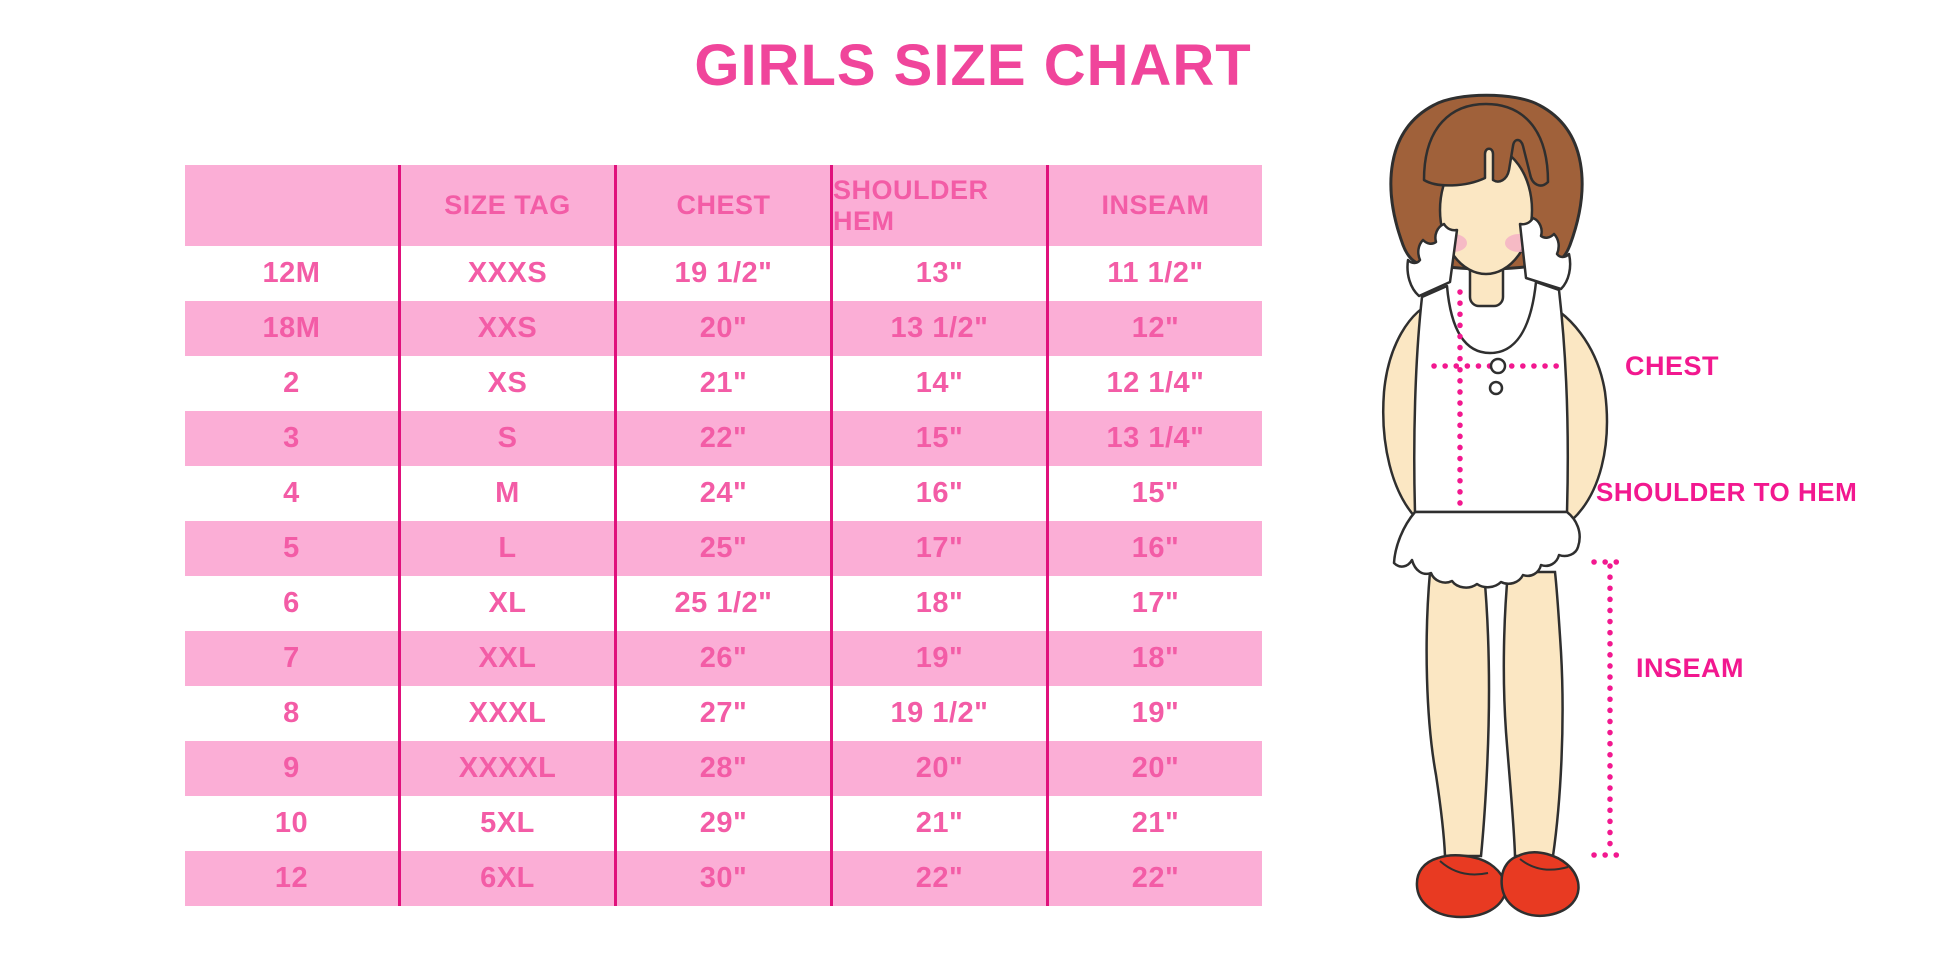  I want to click on girl-shoes, so click(1497, 885).